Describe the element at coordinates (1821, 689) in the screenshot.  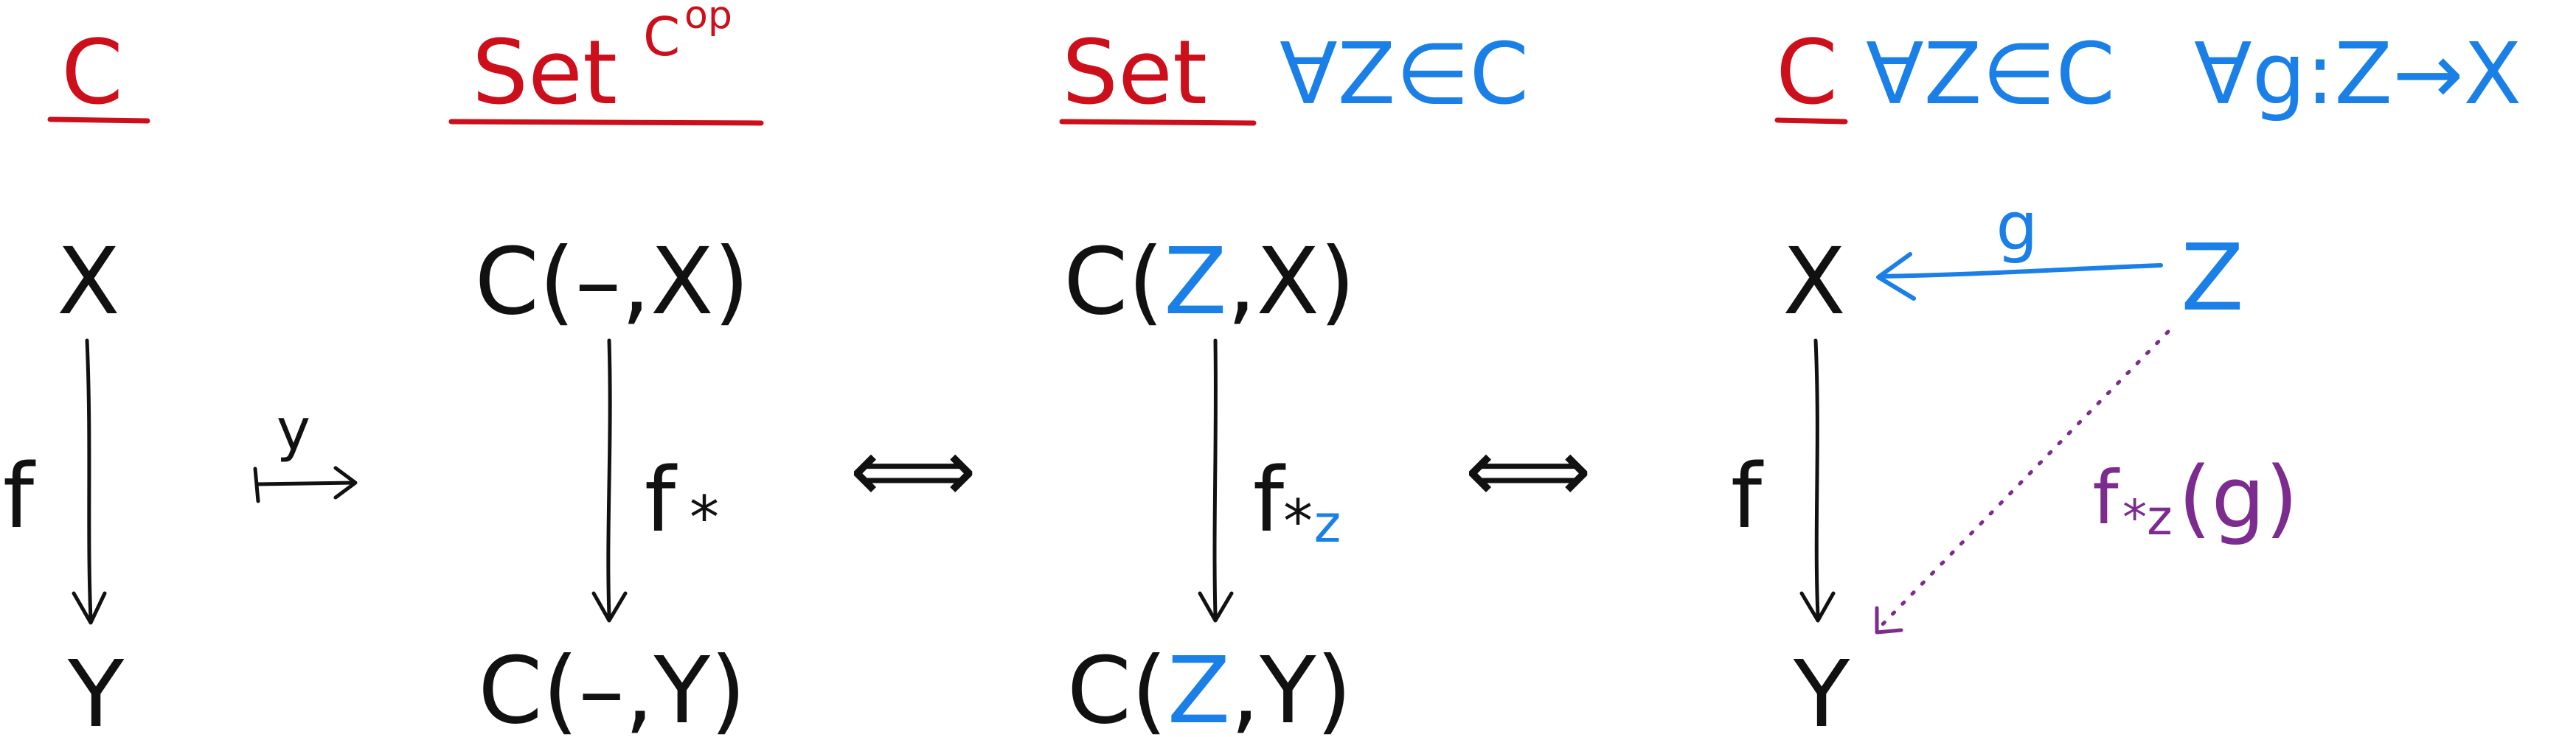
I see `panel-c2-object-y: Y` at that location.